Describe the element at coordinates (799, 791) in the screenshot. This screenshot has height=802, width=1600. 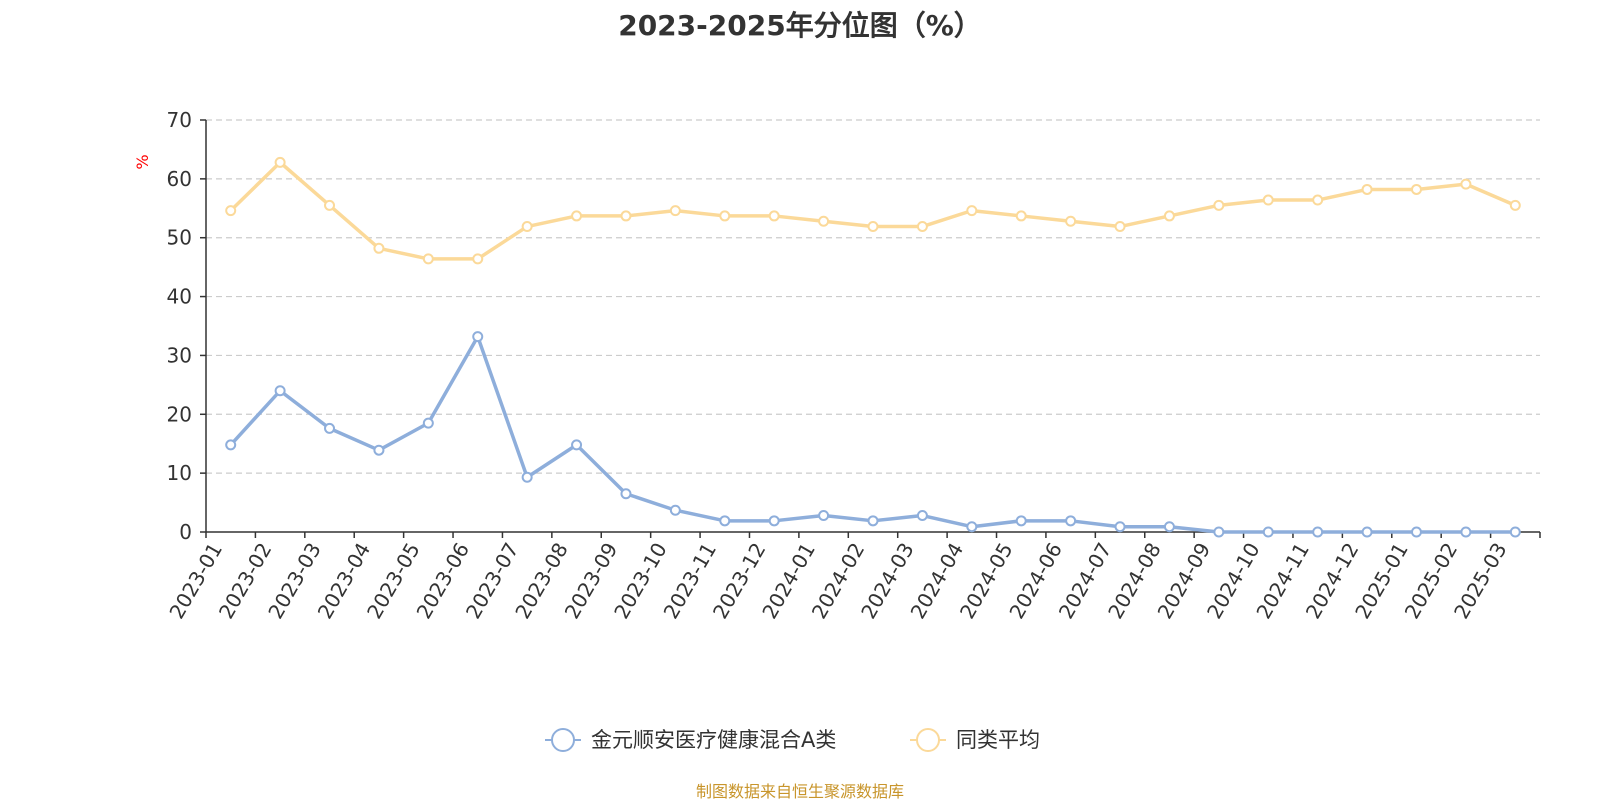
I see `data-source-note: 制图数据来自恒生聚源数据库` at that location.